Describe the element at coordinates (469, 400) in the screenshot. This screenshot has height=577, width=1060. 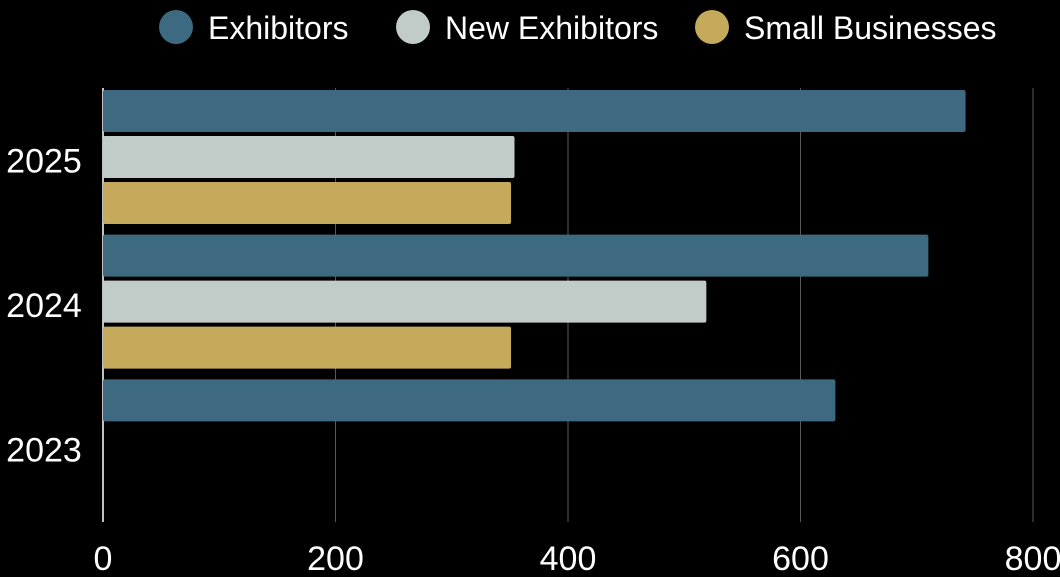
I see `bar-2023-exhibitors` at that location.